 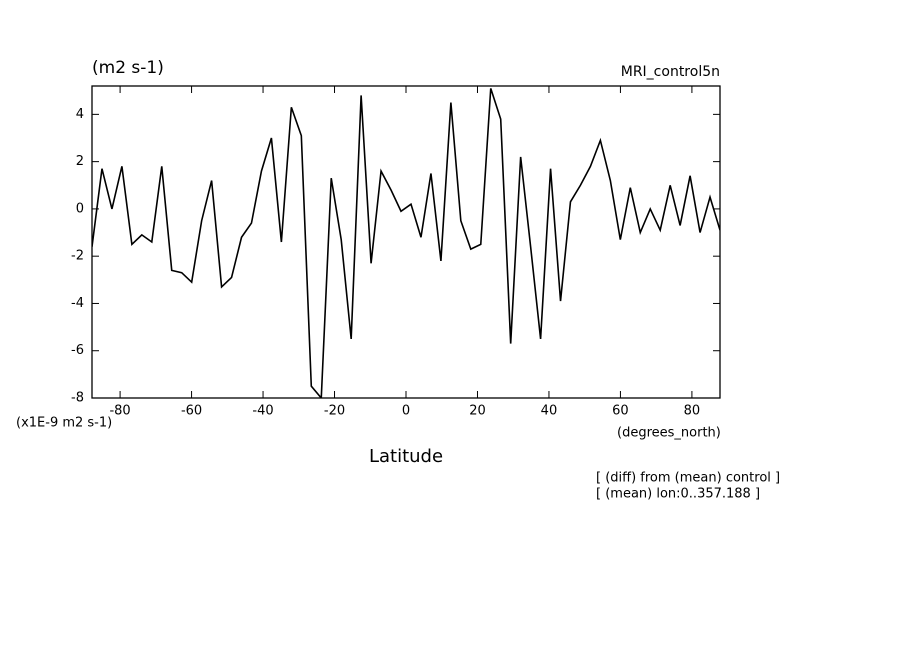 I want to click on x-tick-label: 60, so click(x=620, y=411).